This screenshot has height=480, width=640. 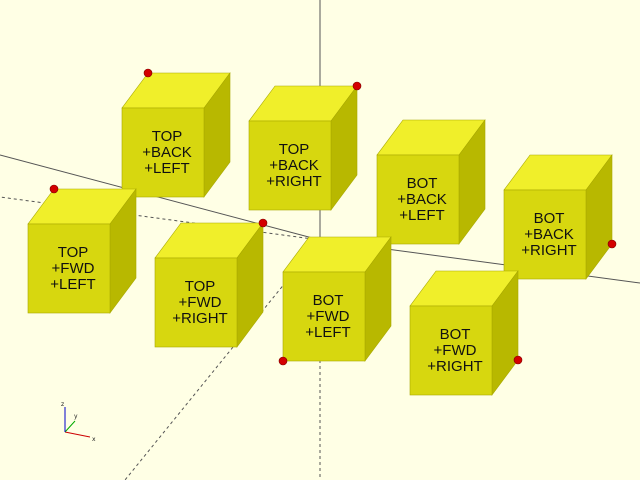 I want to click on cube-top-back-right: TOP+BACK+RIGHT, so click(x=305, y=146).